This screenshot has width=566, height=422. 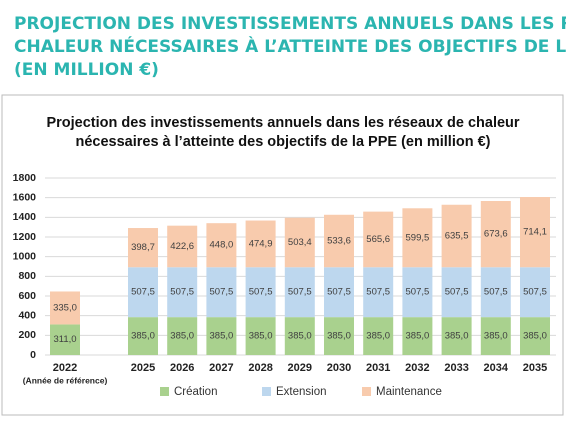 I want to click on value-label: 474,9, so click(x=261, y=243).